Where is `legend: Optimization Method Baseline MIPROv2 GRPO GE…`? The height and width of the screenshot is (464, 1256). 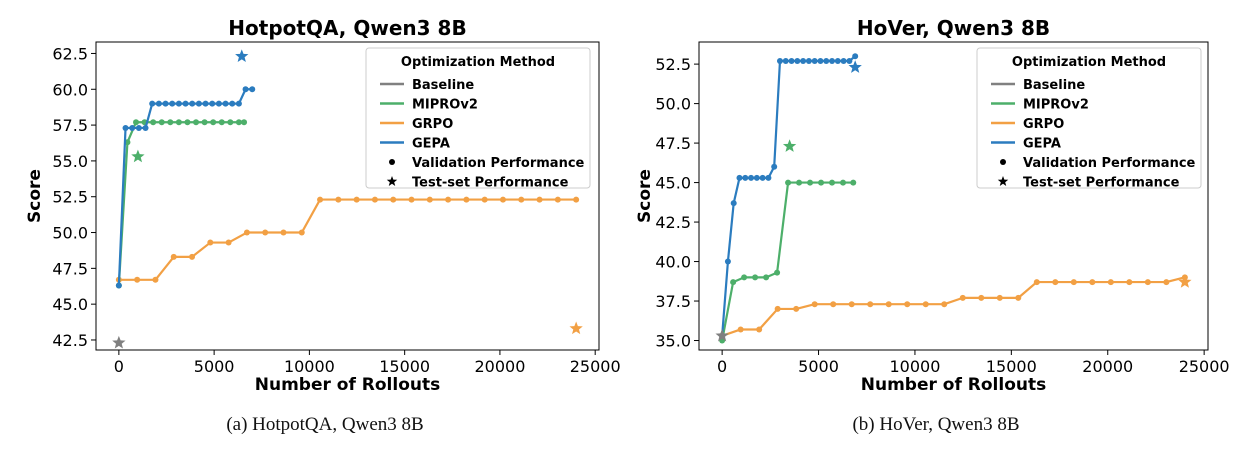 legend: Optimization Method Baseline MIPROv2 GRPO GE… is located at coordinates (1089, 119).